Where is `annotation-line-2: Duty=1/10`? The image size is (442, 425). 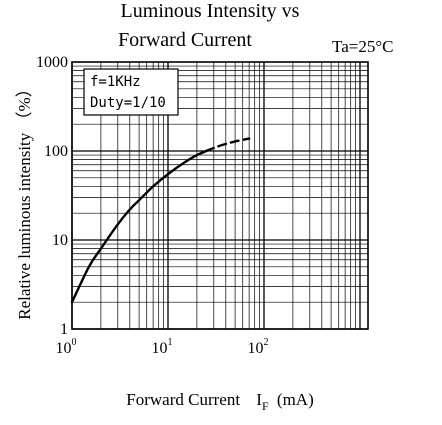 annotation-line-2: Duty=1/10 is located at coordinates (128, 103).